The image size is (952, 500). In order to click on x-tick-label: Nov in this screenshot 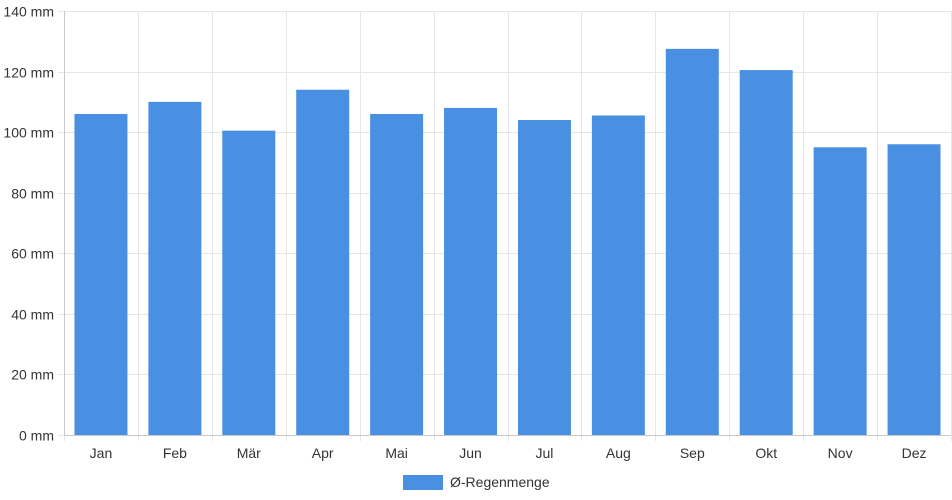, I will do `click(840, 453)`.